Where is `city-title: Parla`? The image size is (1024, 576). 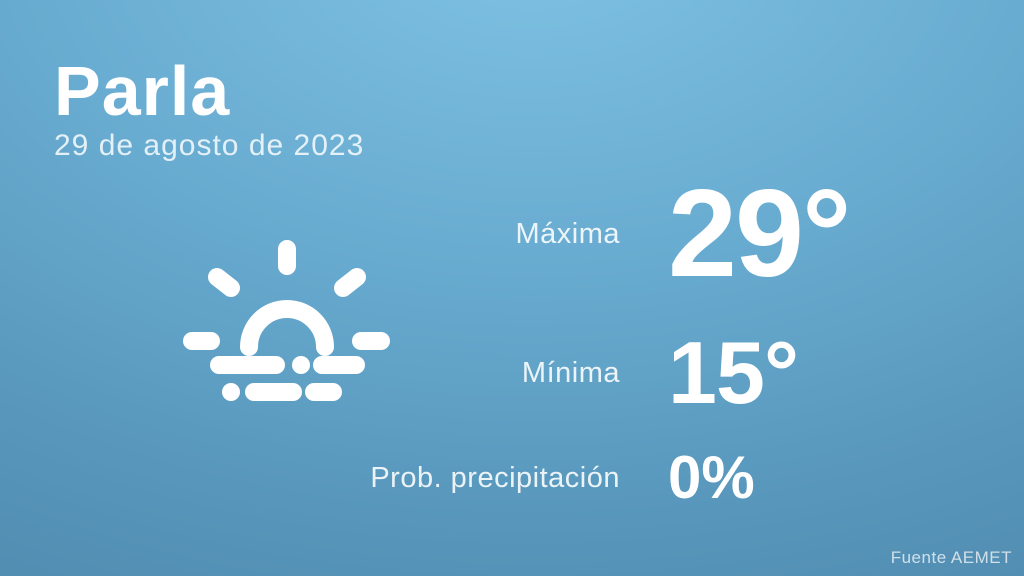 city-title: Parla is located at coordinates (142, 91).